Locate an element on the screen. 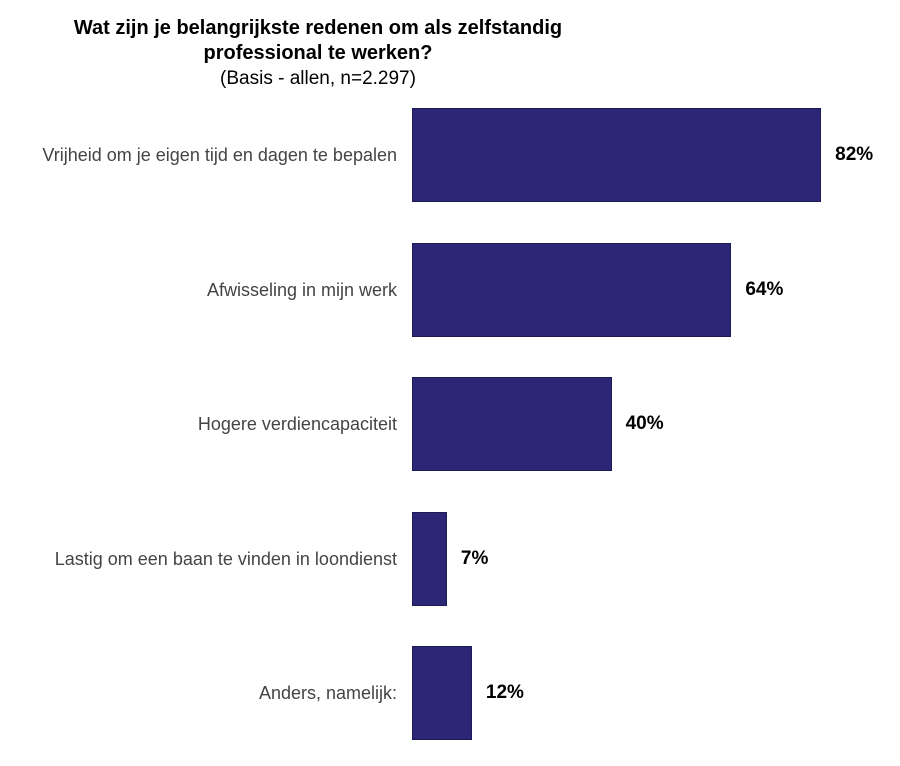 This screenshot has width=900, height=766. value-label: 82% is located at coordinates (854, 154).